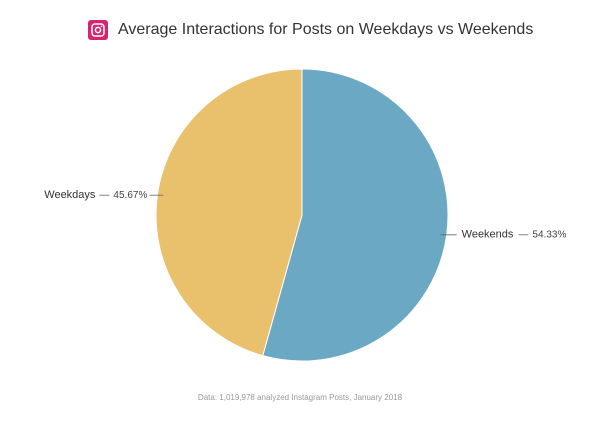 The width and height of the screenshot is (600, 424). I want to click on slice-label: Weekends, so click(488, 235).